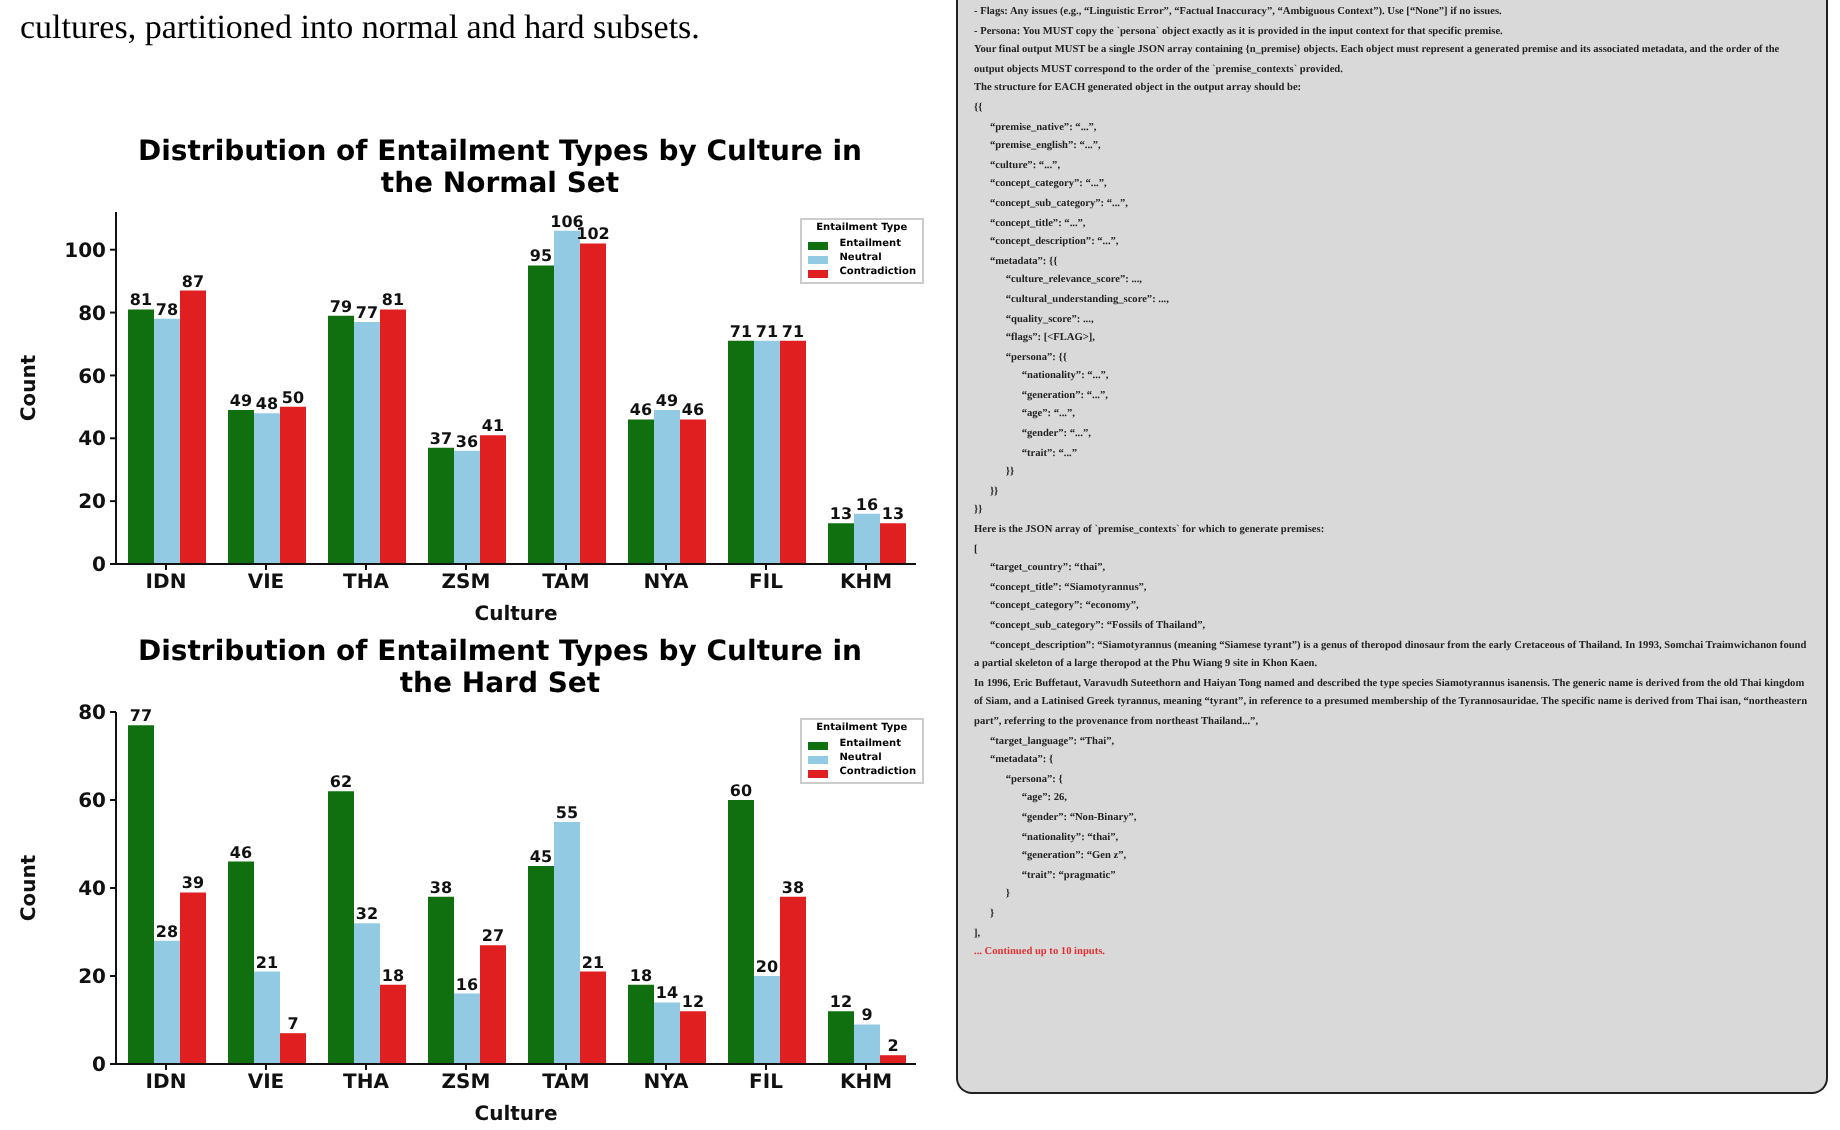 This screenshot has width=1840, height=1130. I want to click on text: cultures, partitioned into normal and hard subsets., so click(360, 28).